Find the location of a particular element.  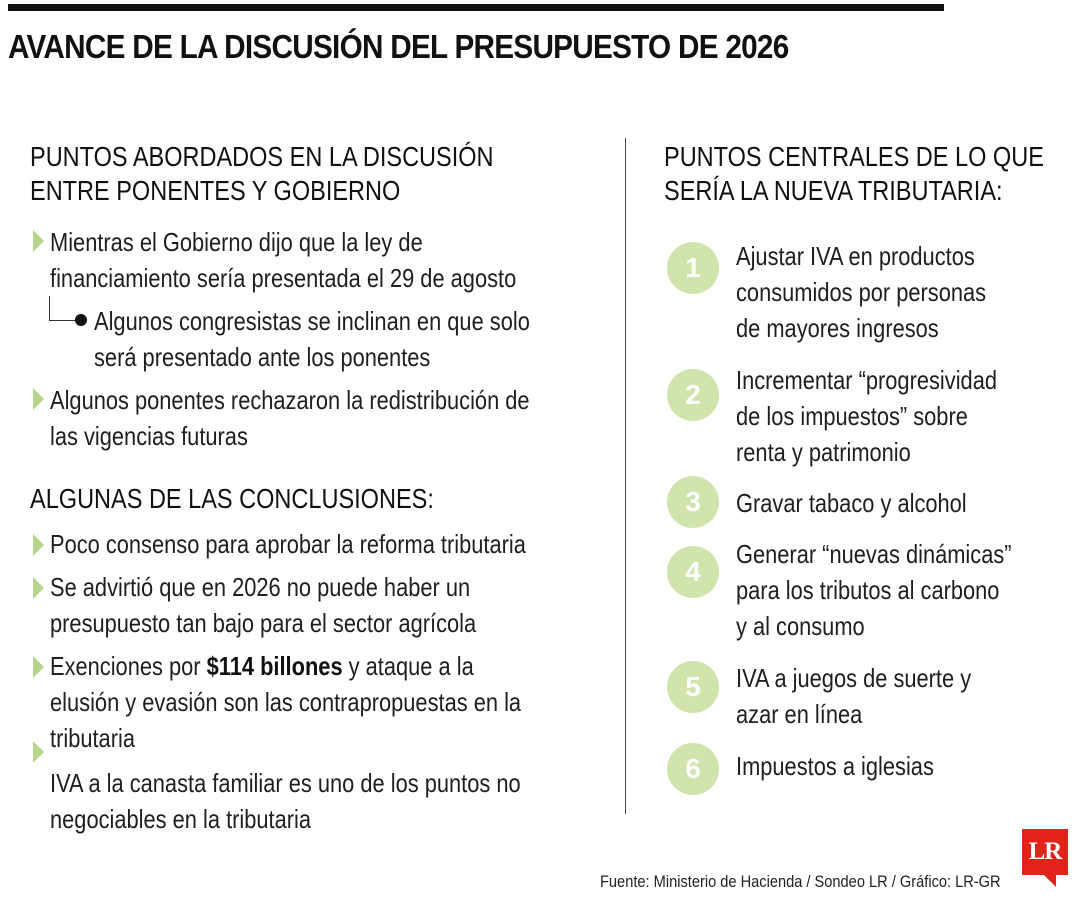

point-text: de mayores ingresos is located at coordinates (837, 328).